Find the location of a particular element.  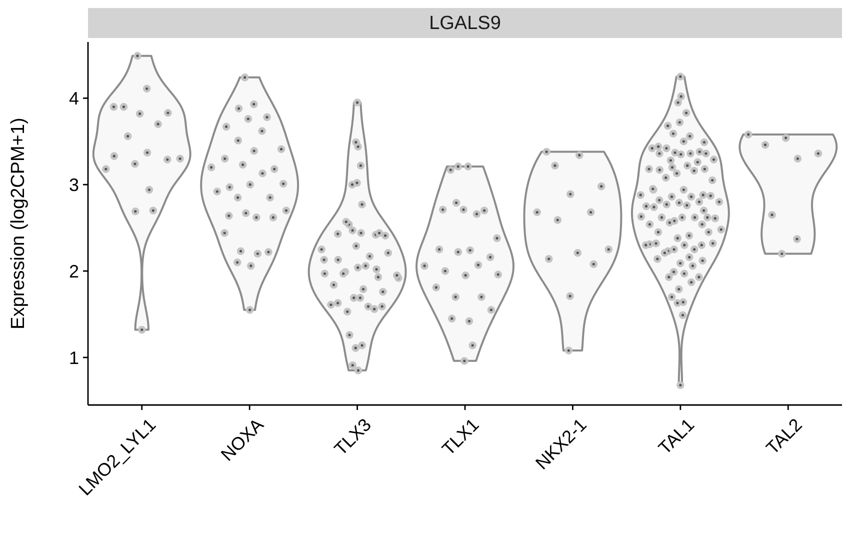

y-tick-label: 1 is located at coordinates (73, 358).